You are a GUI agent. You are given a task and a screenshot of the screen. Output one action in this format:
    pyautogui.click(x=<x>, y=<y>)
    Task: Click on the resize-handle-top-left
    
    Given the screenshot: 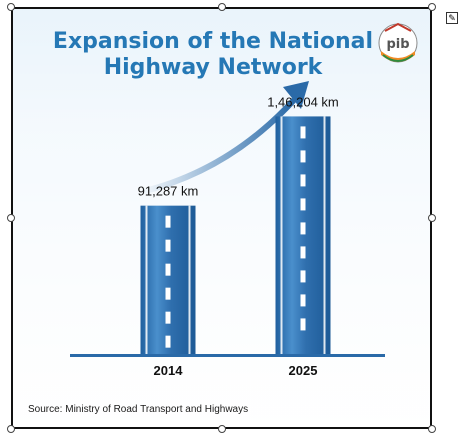 What is the action you would take?
    pyautogui.click(x=11, y=7)
    